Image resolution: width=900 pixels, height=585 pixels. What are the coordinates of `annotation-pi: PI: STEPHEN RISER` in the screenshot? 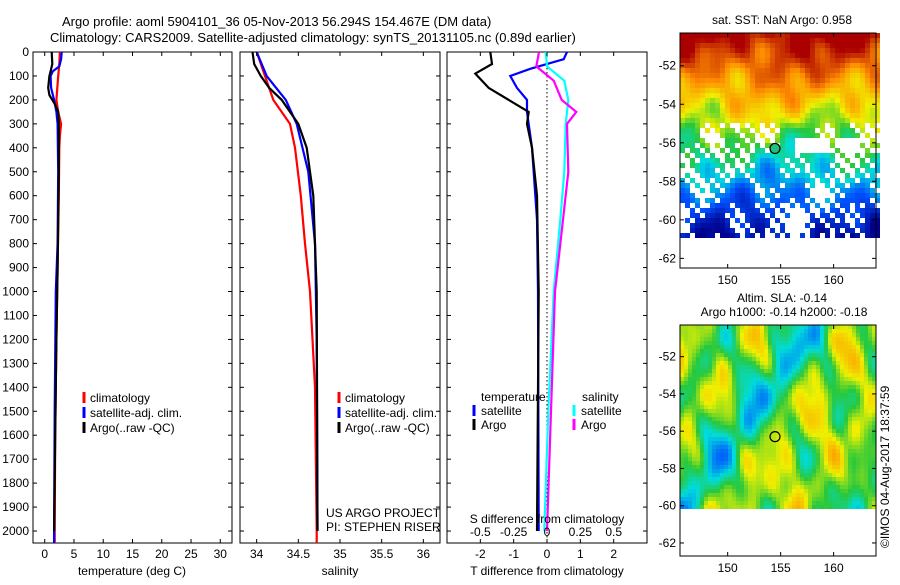 It's located at (383, 527).